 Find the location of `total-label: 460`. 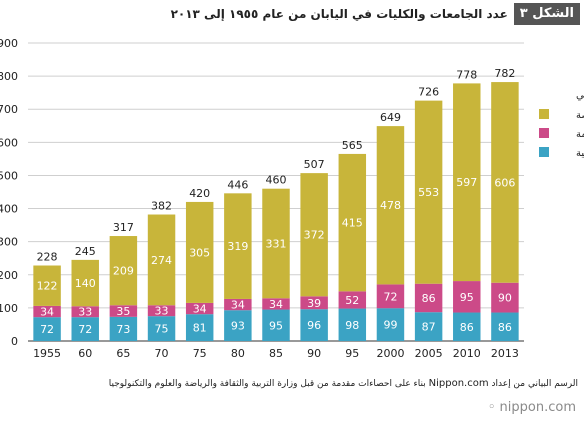

total-label: 460 is located at coordinates (276, 180).